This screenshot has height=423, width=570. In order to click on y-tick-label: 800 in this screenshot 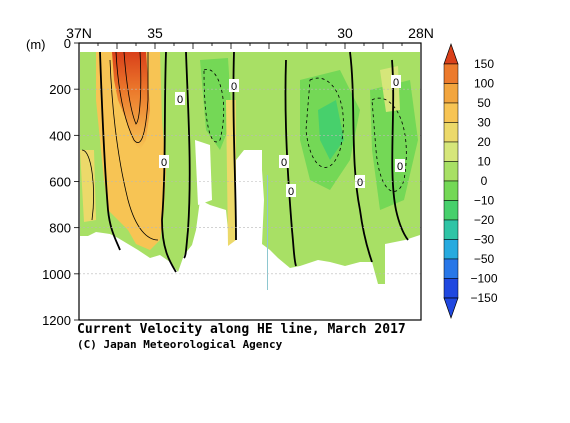, I will do `click(60, 228)`.